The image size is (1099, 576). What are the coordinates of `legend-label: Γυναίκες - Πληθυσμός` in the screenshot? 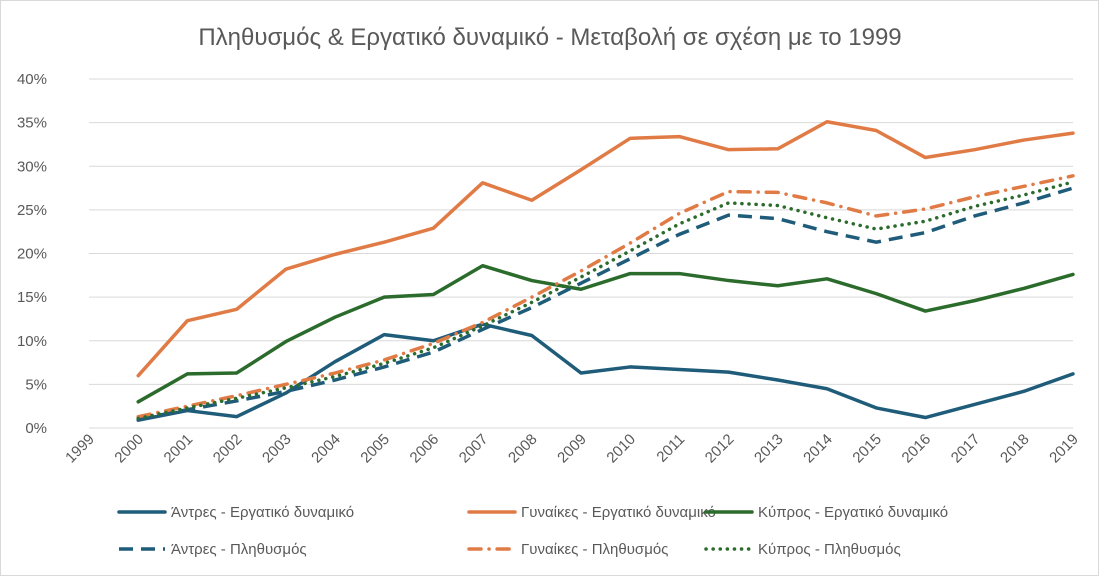 It's located at (594, 549).